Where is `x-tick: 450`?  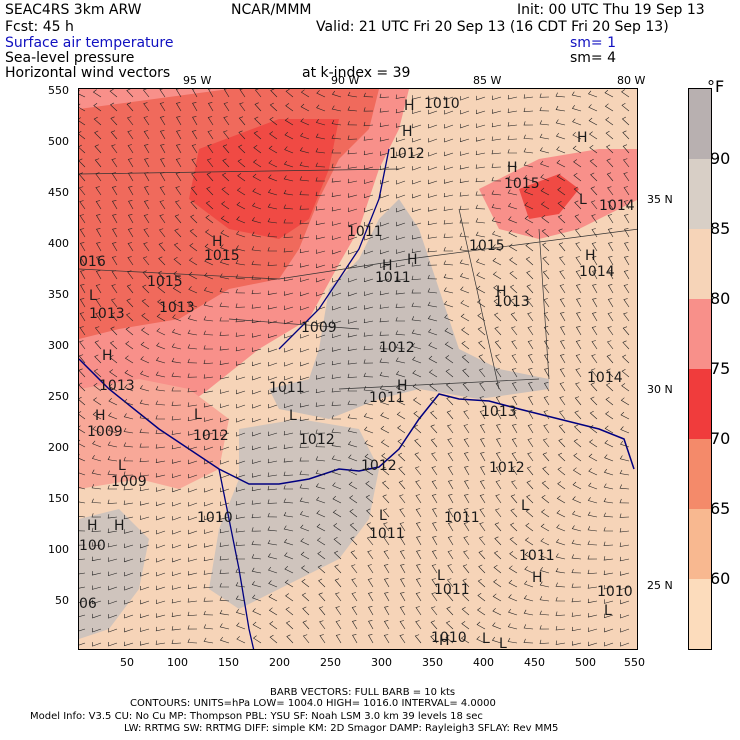 x-tick: 450 is located at coordinates (534, 662).